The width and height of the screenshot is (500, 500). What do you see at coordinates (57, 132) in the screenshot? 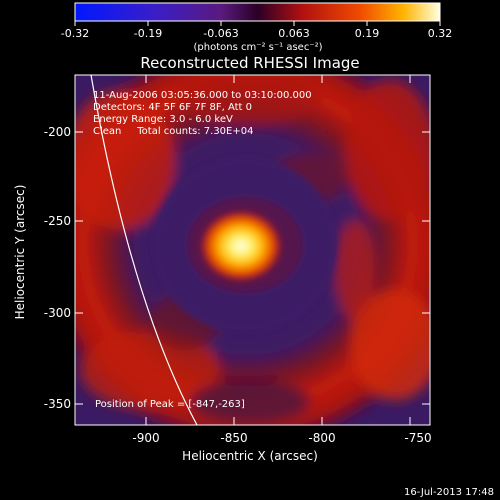
I see `y-tick-label: -200` at bounding box center [57, 132].